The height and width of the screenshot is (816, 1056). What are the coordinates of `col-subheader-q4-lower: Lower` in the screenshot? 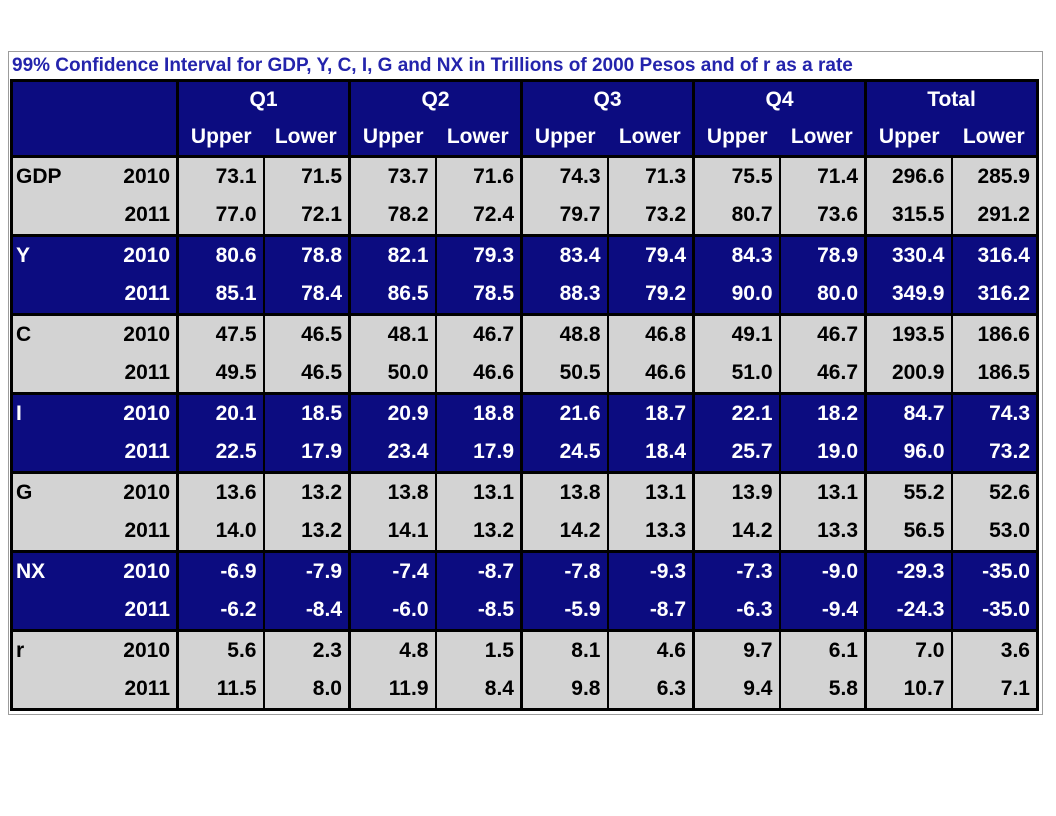 It's located at (822, 137).